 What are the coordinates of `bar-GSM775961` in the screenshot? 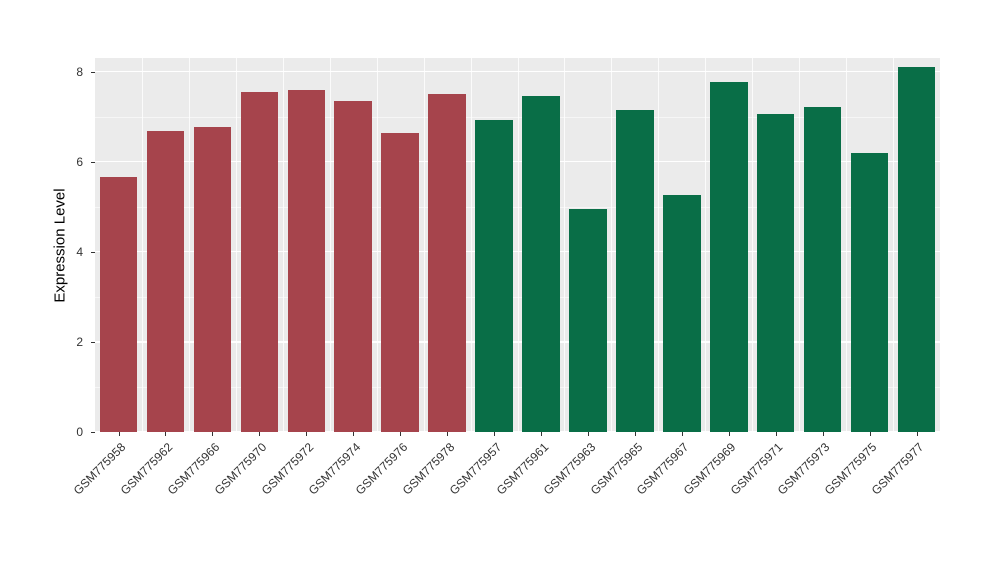 It's located at (541, 264).